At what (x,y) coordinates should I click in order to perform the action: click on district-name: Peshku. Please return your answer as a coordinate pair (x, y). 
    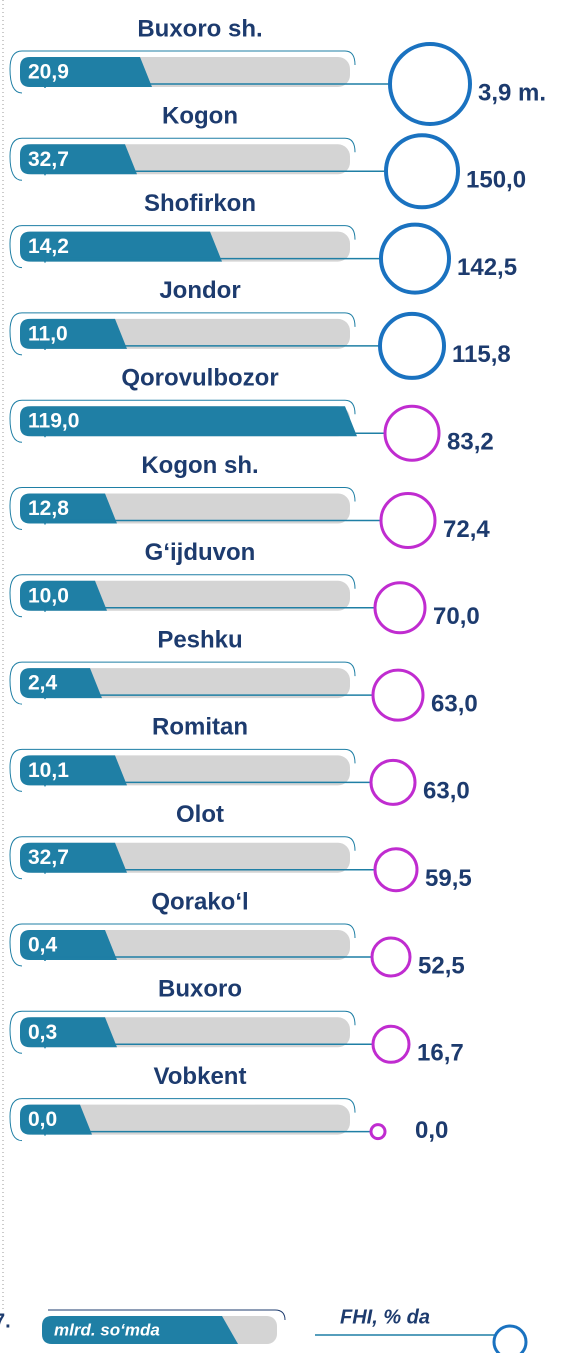
    Looking at the image, I should click on (199, 639).